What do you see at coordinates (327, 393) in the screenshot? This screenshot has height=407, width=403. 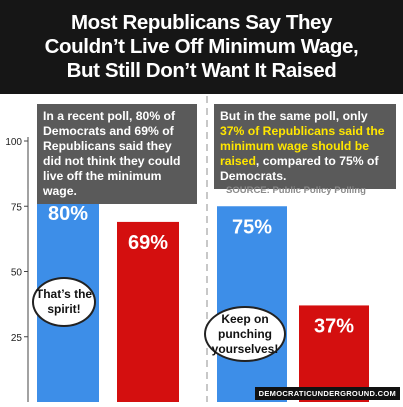 I see `site-footer: DEMOCRATICUNDERGROUND.COM` at bounding box center [327, 393].